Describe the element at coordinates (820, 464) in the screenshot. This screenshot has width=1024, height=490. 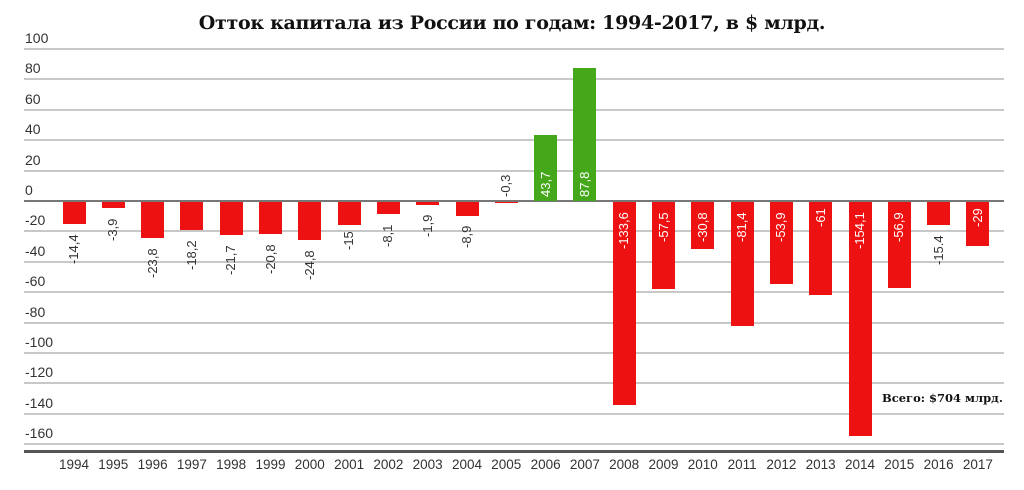
I see `x-tick-label: 2013` at that location.